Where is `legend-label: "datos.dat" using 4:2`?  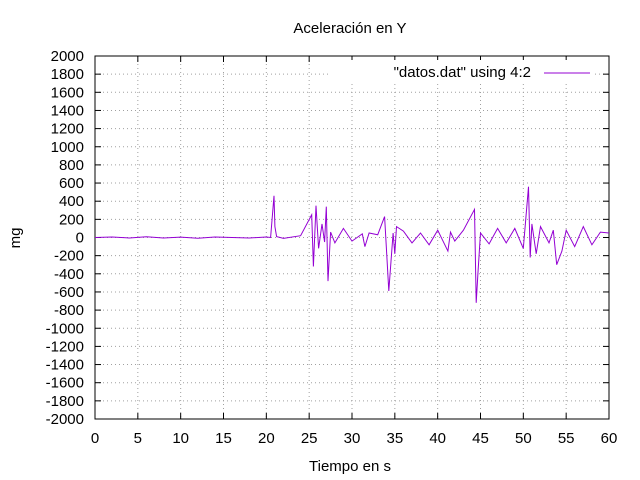
legend-label: "datos.dat" using 4:2 is located at coordinates (462, 72).